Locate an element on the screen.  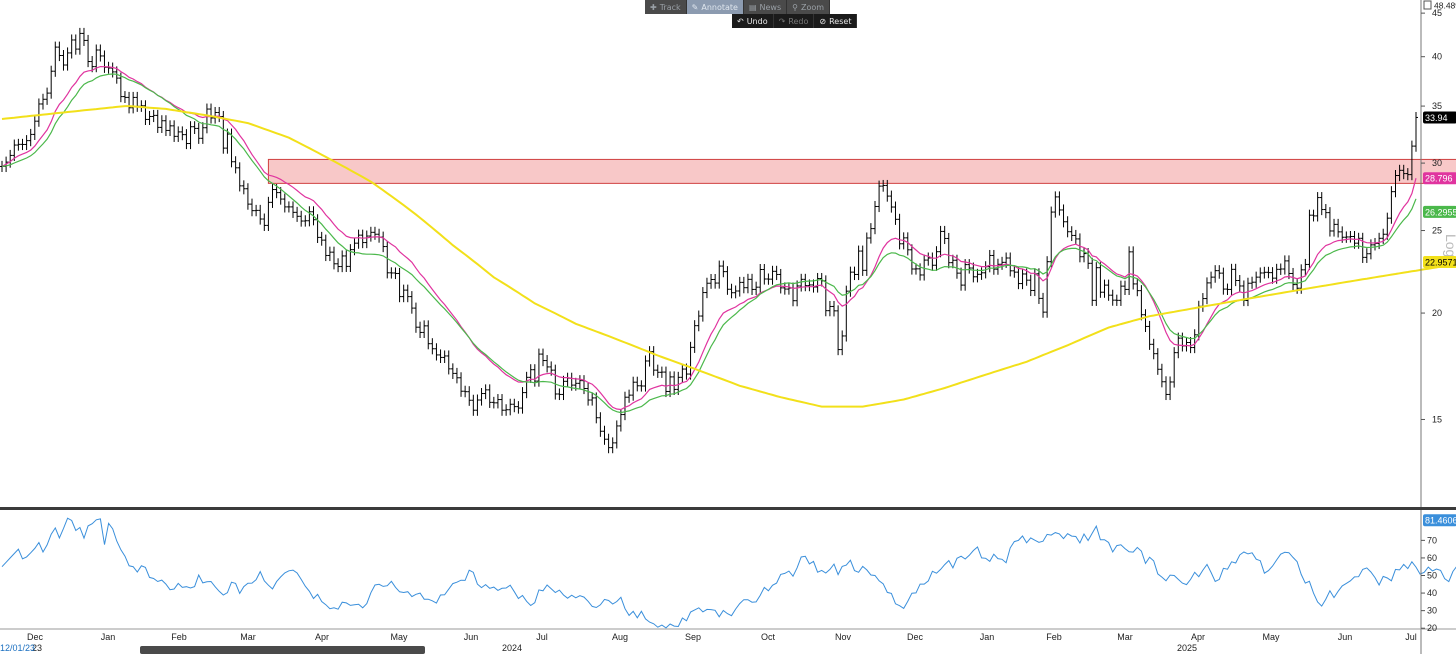
track-button: ✚ Track is located at coordinates (666, 7).